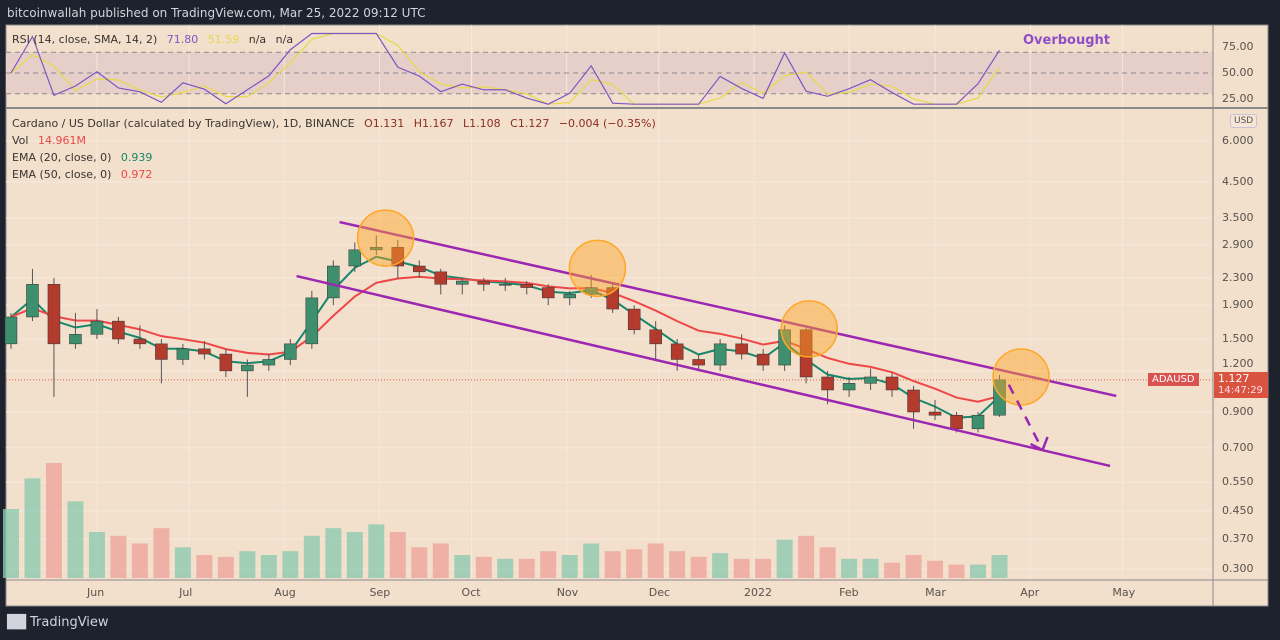  I want to click on price-axis-tick: 0.300, so click(1238, 568).